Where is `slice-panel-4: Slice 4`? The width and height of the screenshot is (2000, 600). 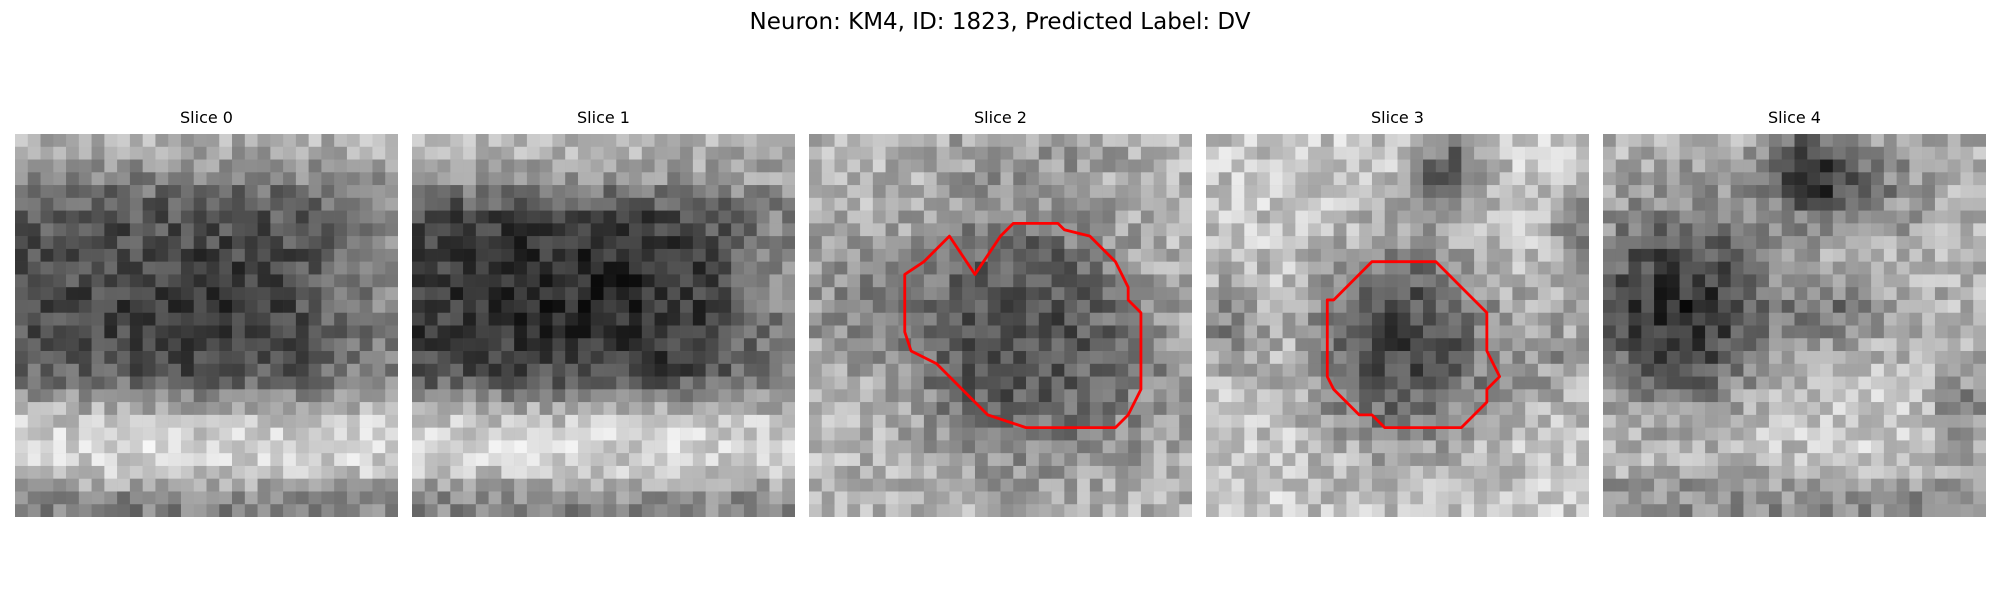
slice-panel-4: Slice 4 is located at coordinates (1794, 312).